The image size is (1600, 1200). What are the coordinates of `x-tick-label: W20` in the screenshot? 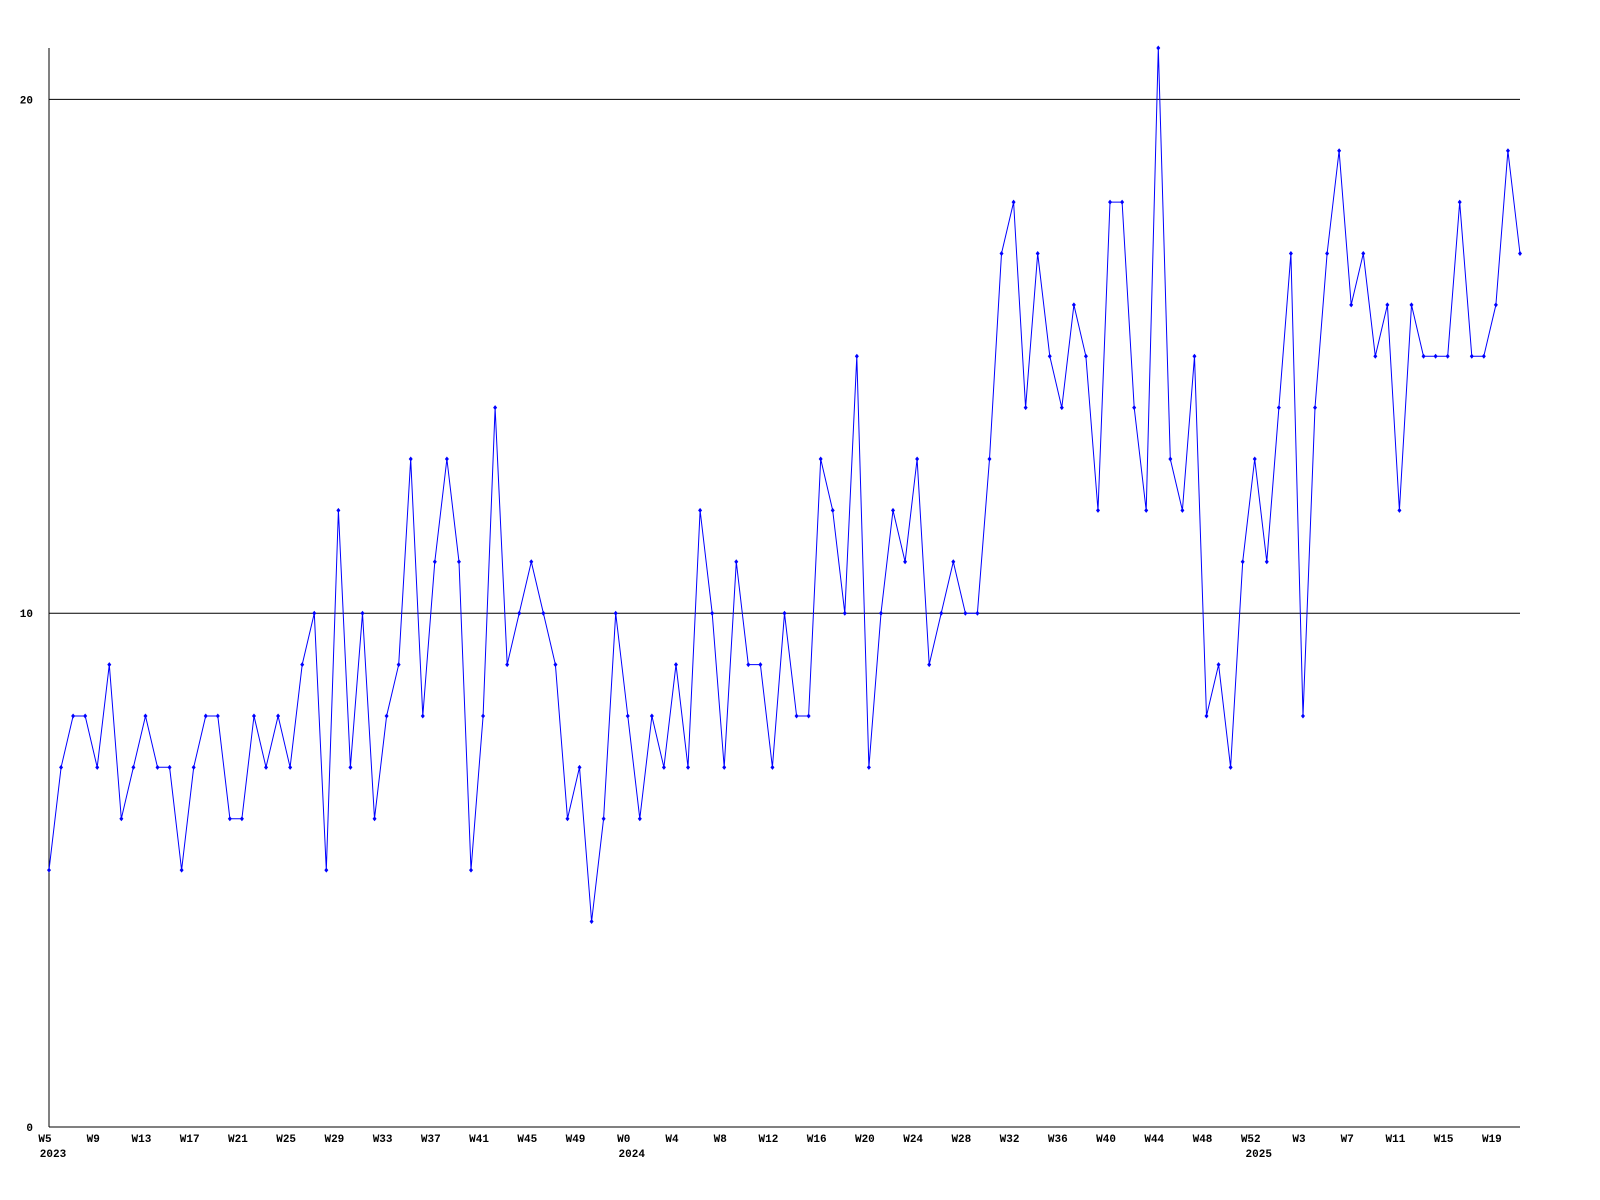 It's located at (865, 1140).